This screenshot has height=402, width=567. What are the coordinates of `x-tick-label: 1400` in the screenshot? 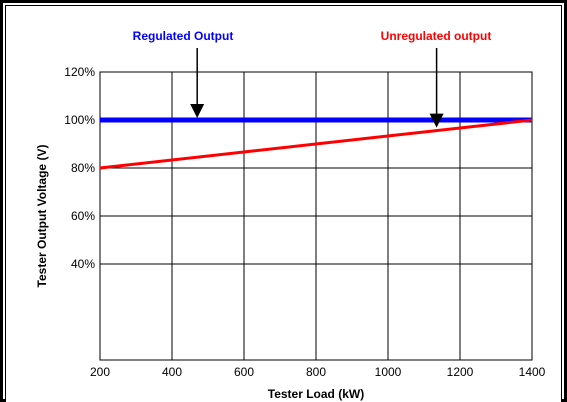 It's located at (532, 372).